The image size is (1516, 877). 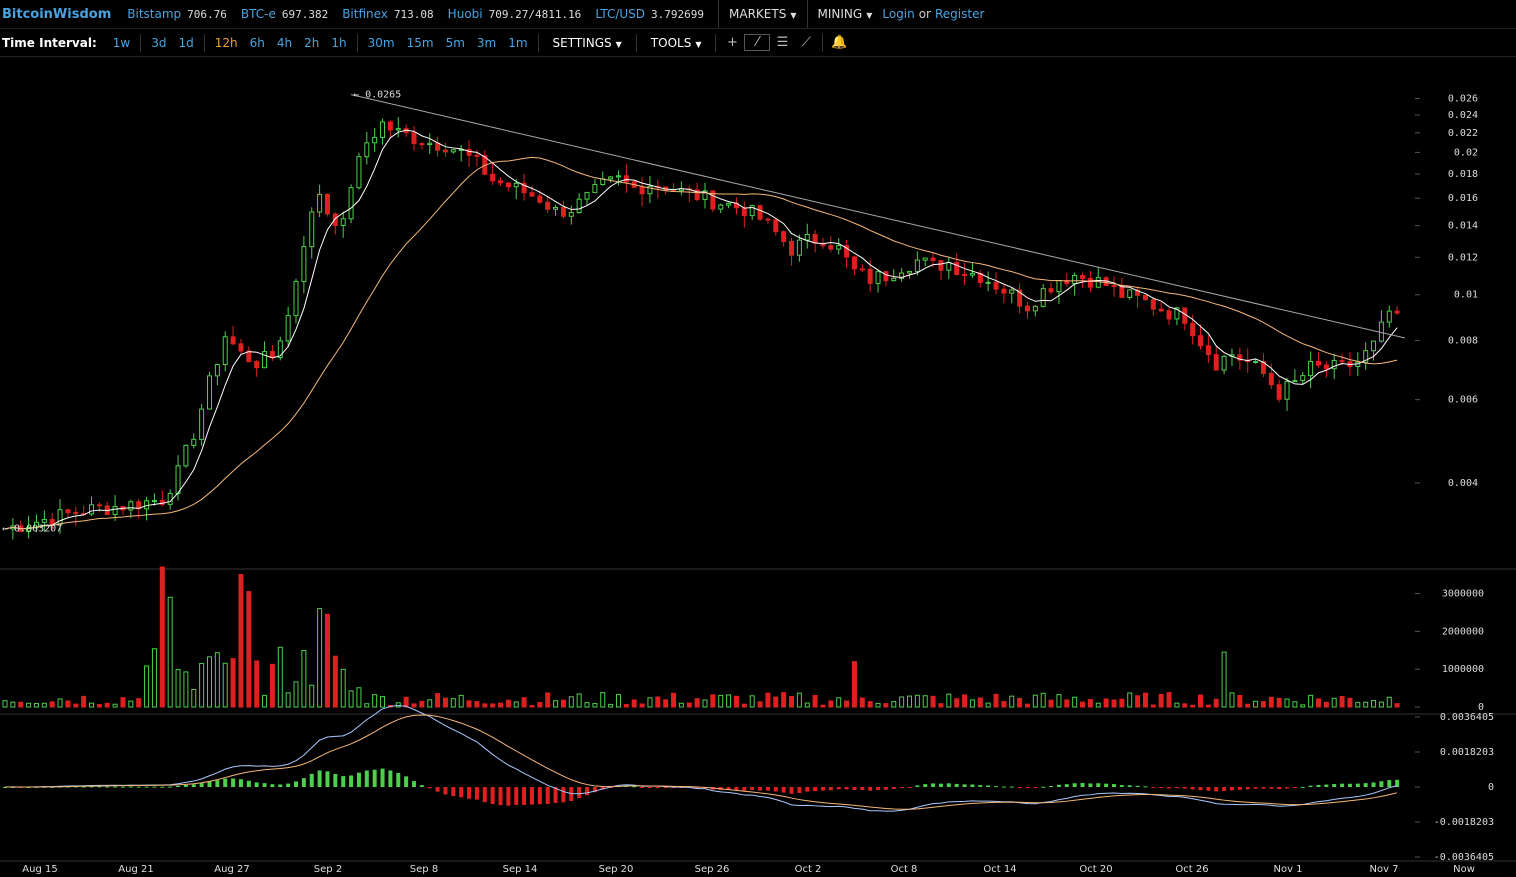 What do you see at coordinates (284, 42) in the screenshot?
I see `interval-4h: 4h` at bounding box center [284, 42].